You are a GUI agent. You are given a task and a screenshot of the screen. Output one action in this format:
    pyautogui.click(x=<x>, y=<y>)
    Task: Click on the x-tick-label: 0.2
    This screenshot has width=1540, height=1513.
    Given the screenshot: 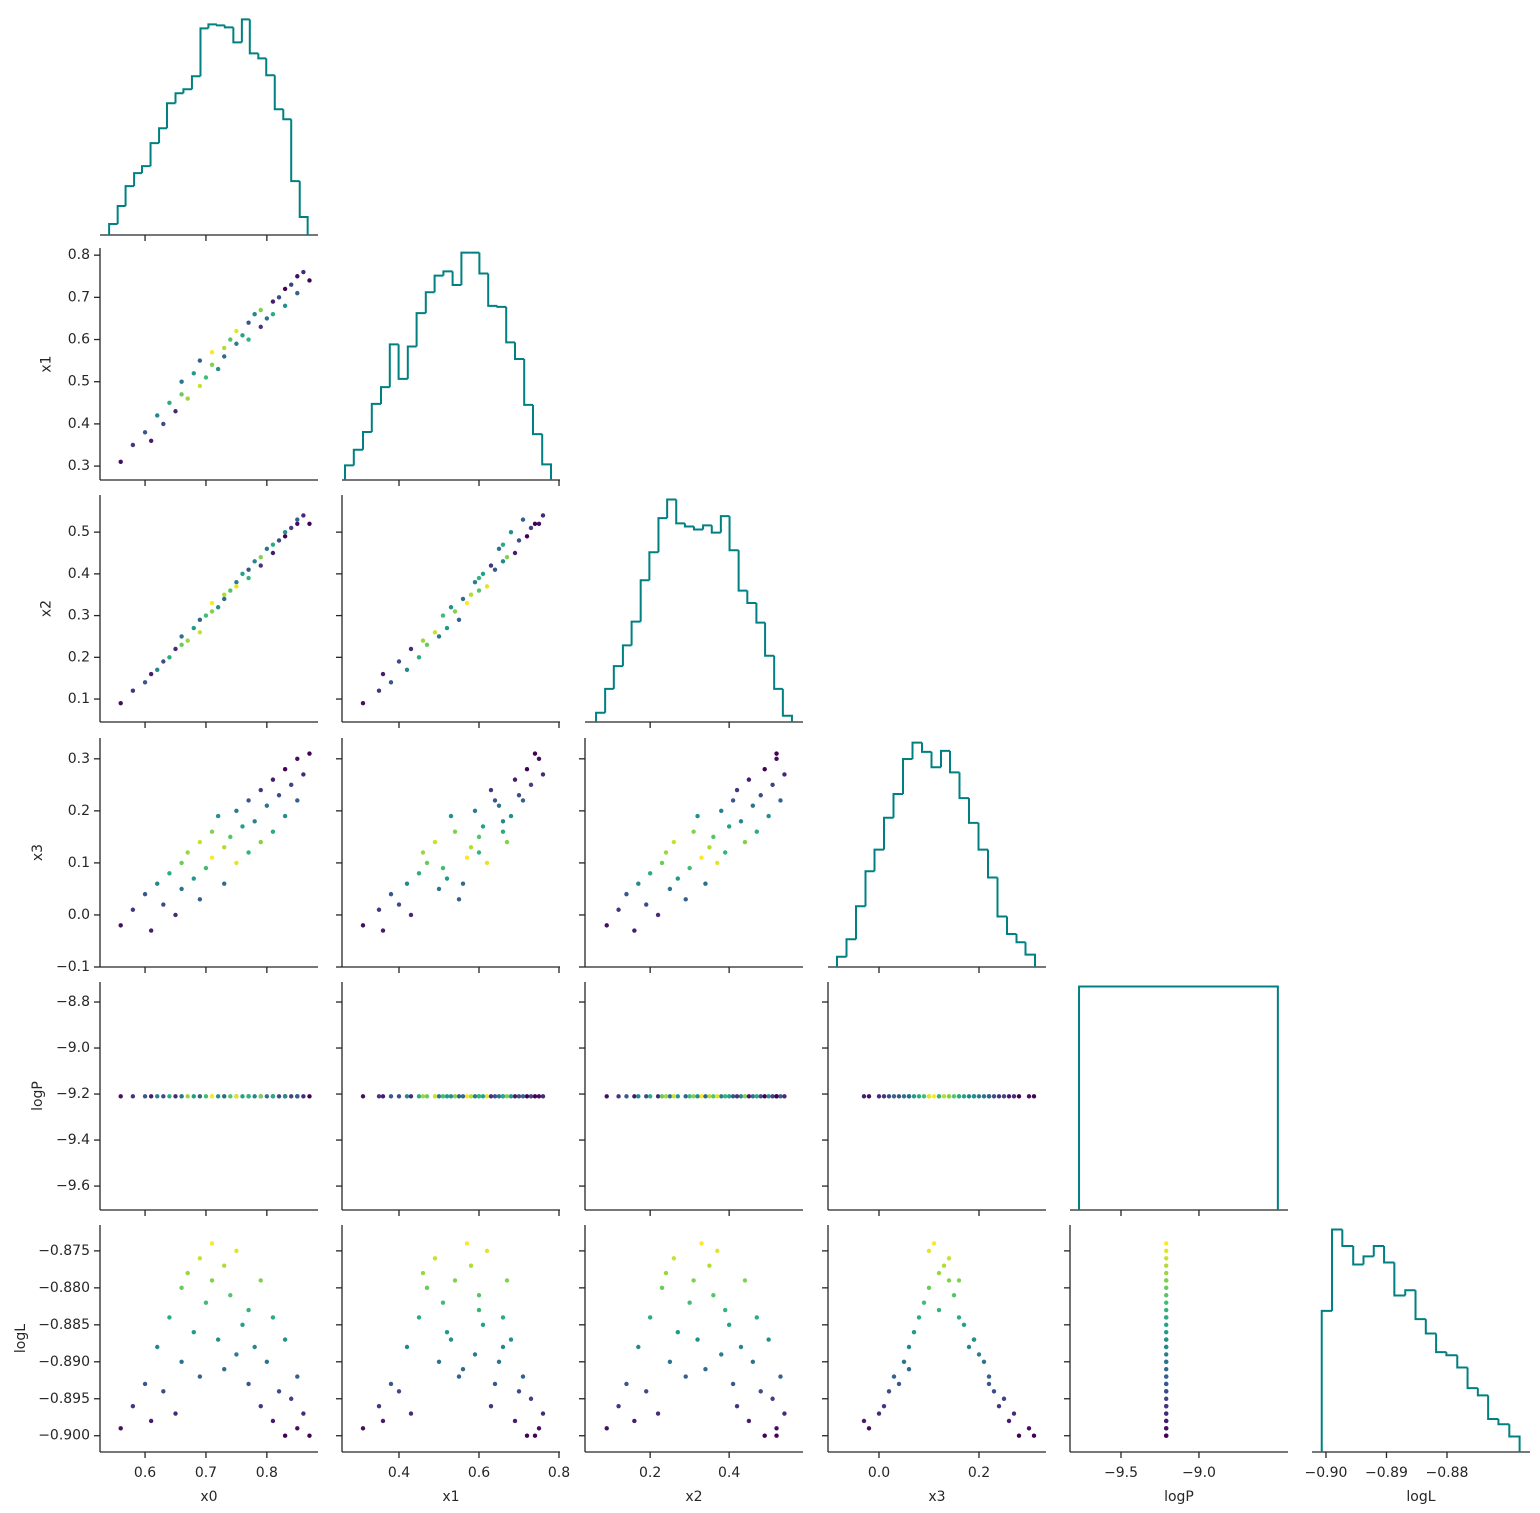 What is the action you would take?
    pyautogui.click(x=979, y=1473)
    